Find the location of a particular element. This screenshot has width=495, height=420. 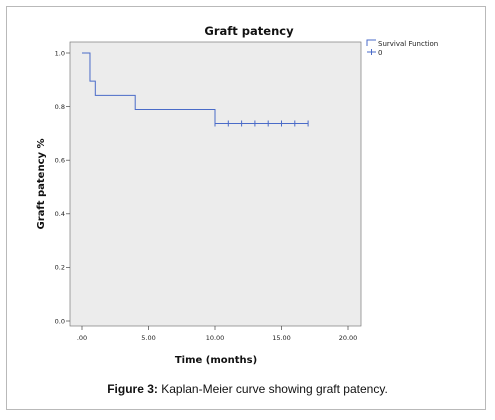

legend-survival-label: Survival Function is located at coordinates (408, 44).